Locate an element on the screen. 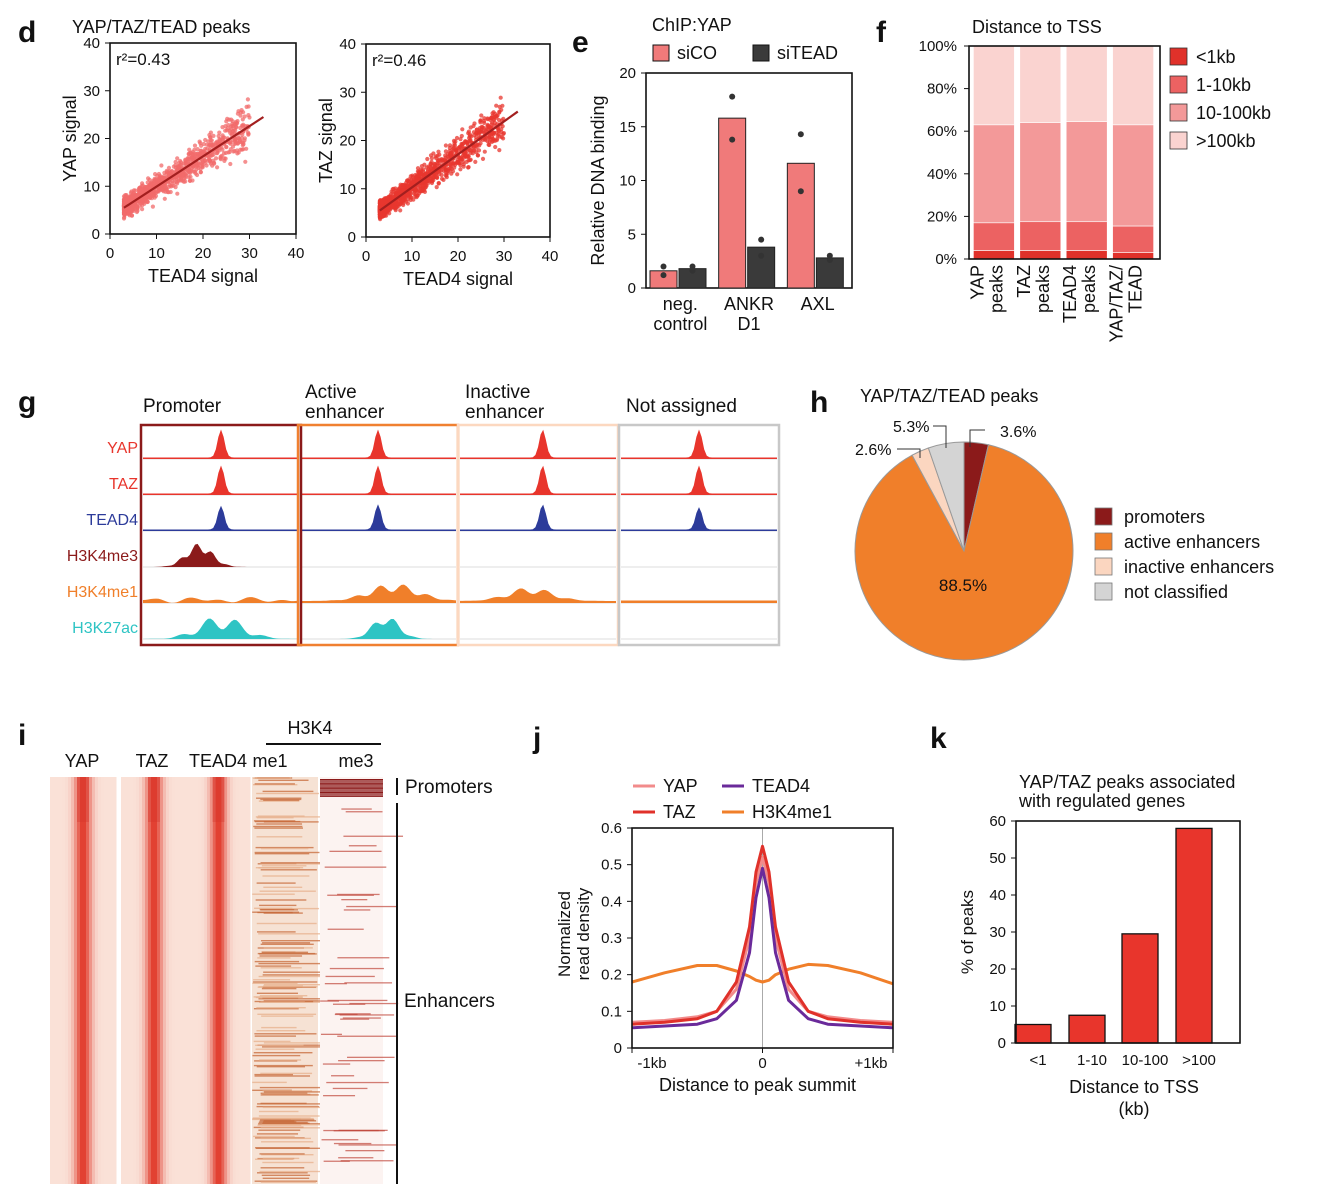 The height and width of the screenshot is (1184, 1318). x-tick-label: 20 is located at coordinates (458, 256).